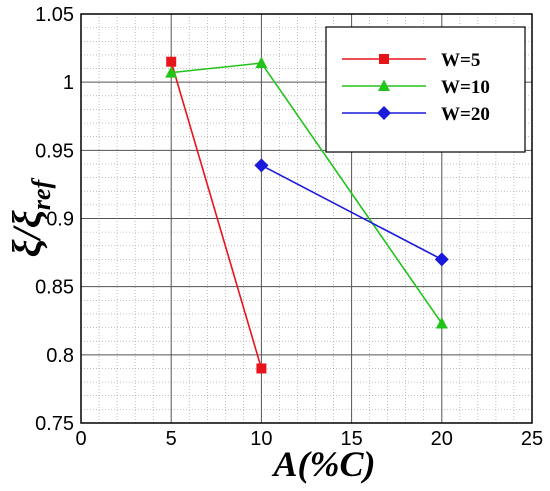  Describe the element at coordinates (351, 439) in the screenshot. I see `x-tick-label: 15` at that location.